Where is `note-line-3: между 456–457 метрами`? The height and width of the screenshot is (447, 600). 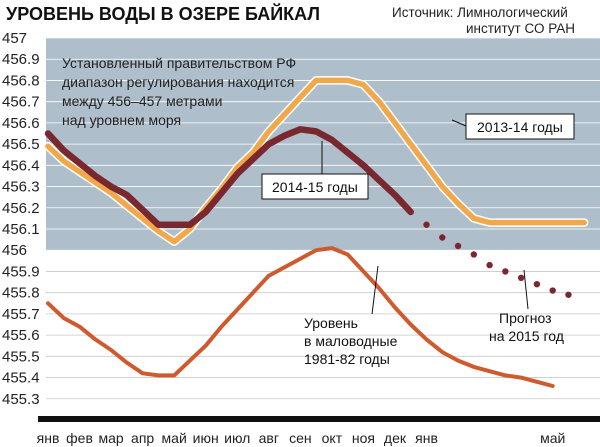 note-line-3: между 456–457 метрами is located at coordinates (142, 101).